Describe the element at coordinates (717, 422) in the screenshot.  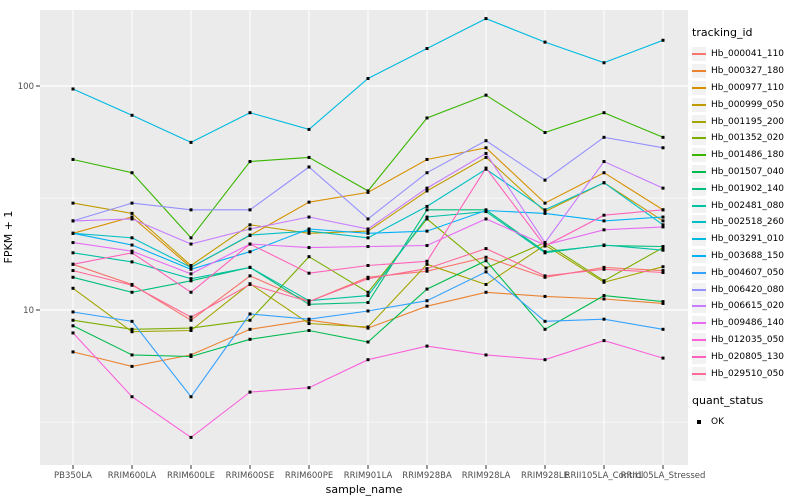
I see `legend-item-label: OK` at that location.